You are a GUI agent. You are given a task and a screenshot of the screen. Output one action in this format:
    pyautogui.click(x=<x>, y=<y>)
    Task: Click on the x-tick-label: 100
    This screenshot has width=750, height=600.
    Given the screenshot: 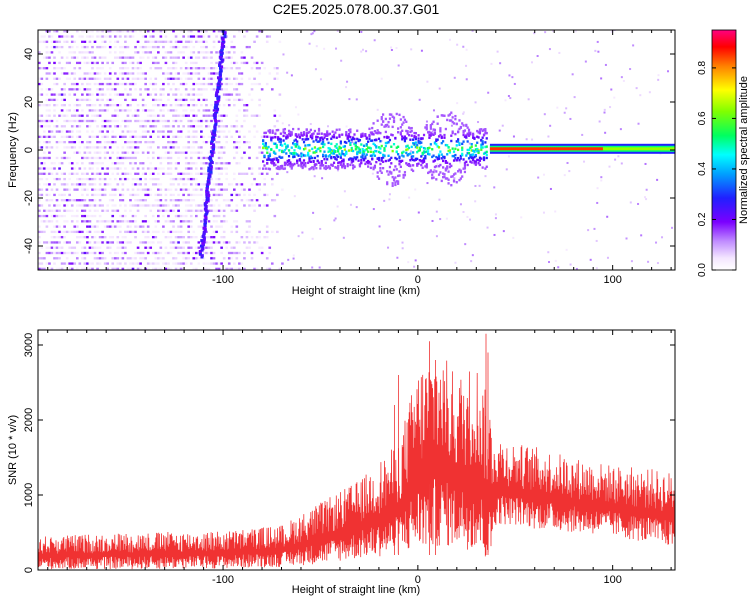 What is the action you would take?
    pyautogui.click(x=612, y=280)
    